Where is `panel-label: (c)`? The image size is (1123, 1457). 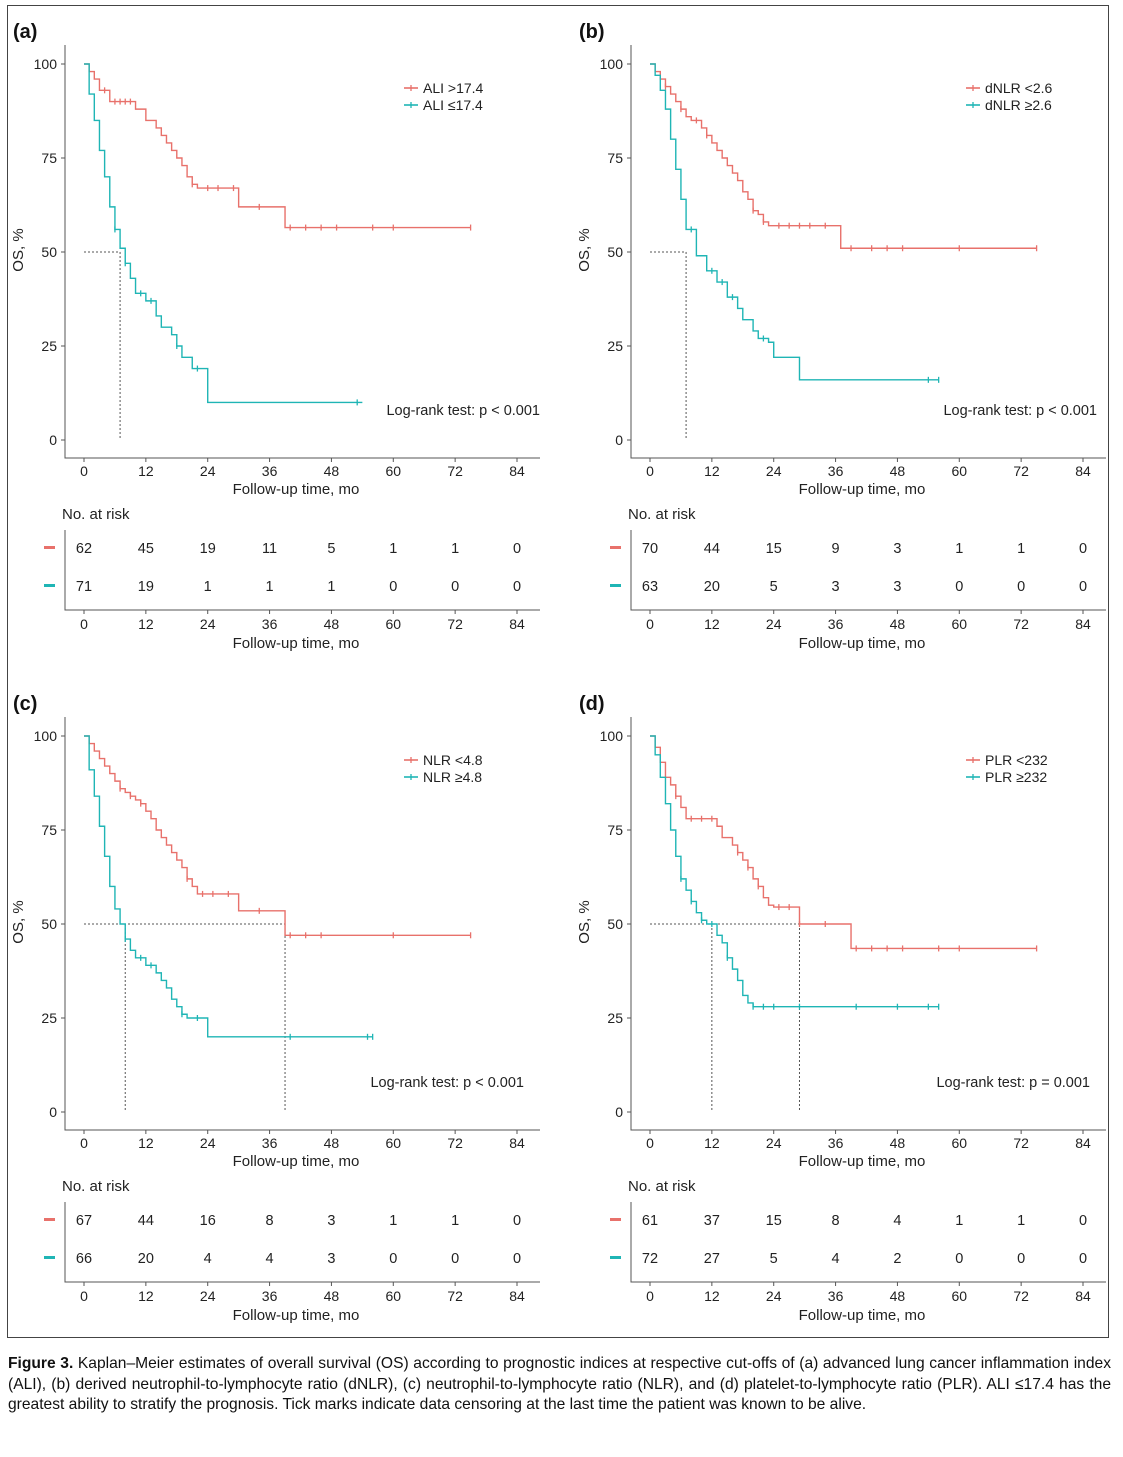 panel-label: (c) is located at coordinates (25, 704).